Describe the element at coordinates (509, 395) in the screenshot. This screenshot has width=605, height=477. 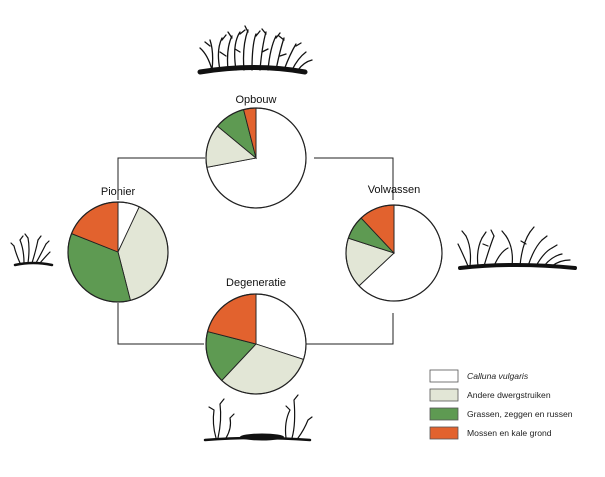
I see `legend-label-dwergstruiken: Andere dwergstruiken` at that location.